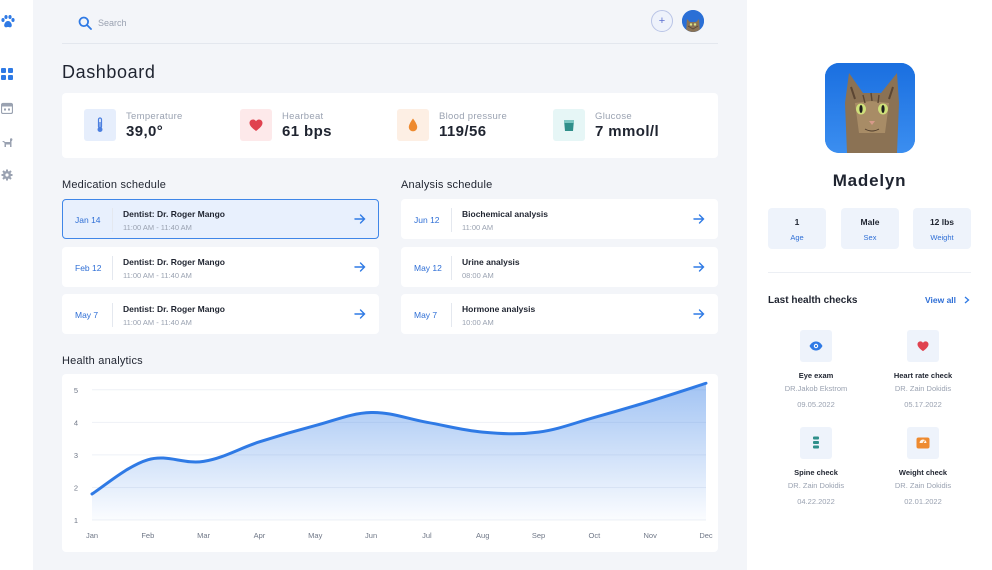 The height and width of the screenshot is (570, 992). What do you see at coordinates (6, 107) in the screenshot?
I see `calendar-icon` at bounding box center [6, 107].